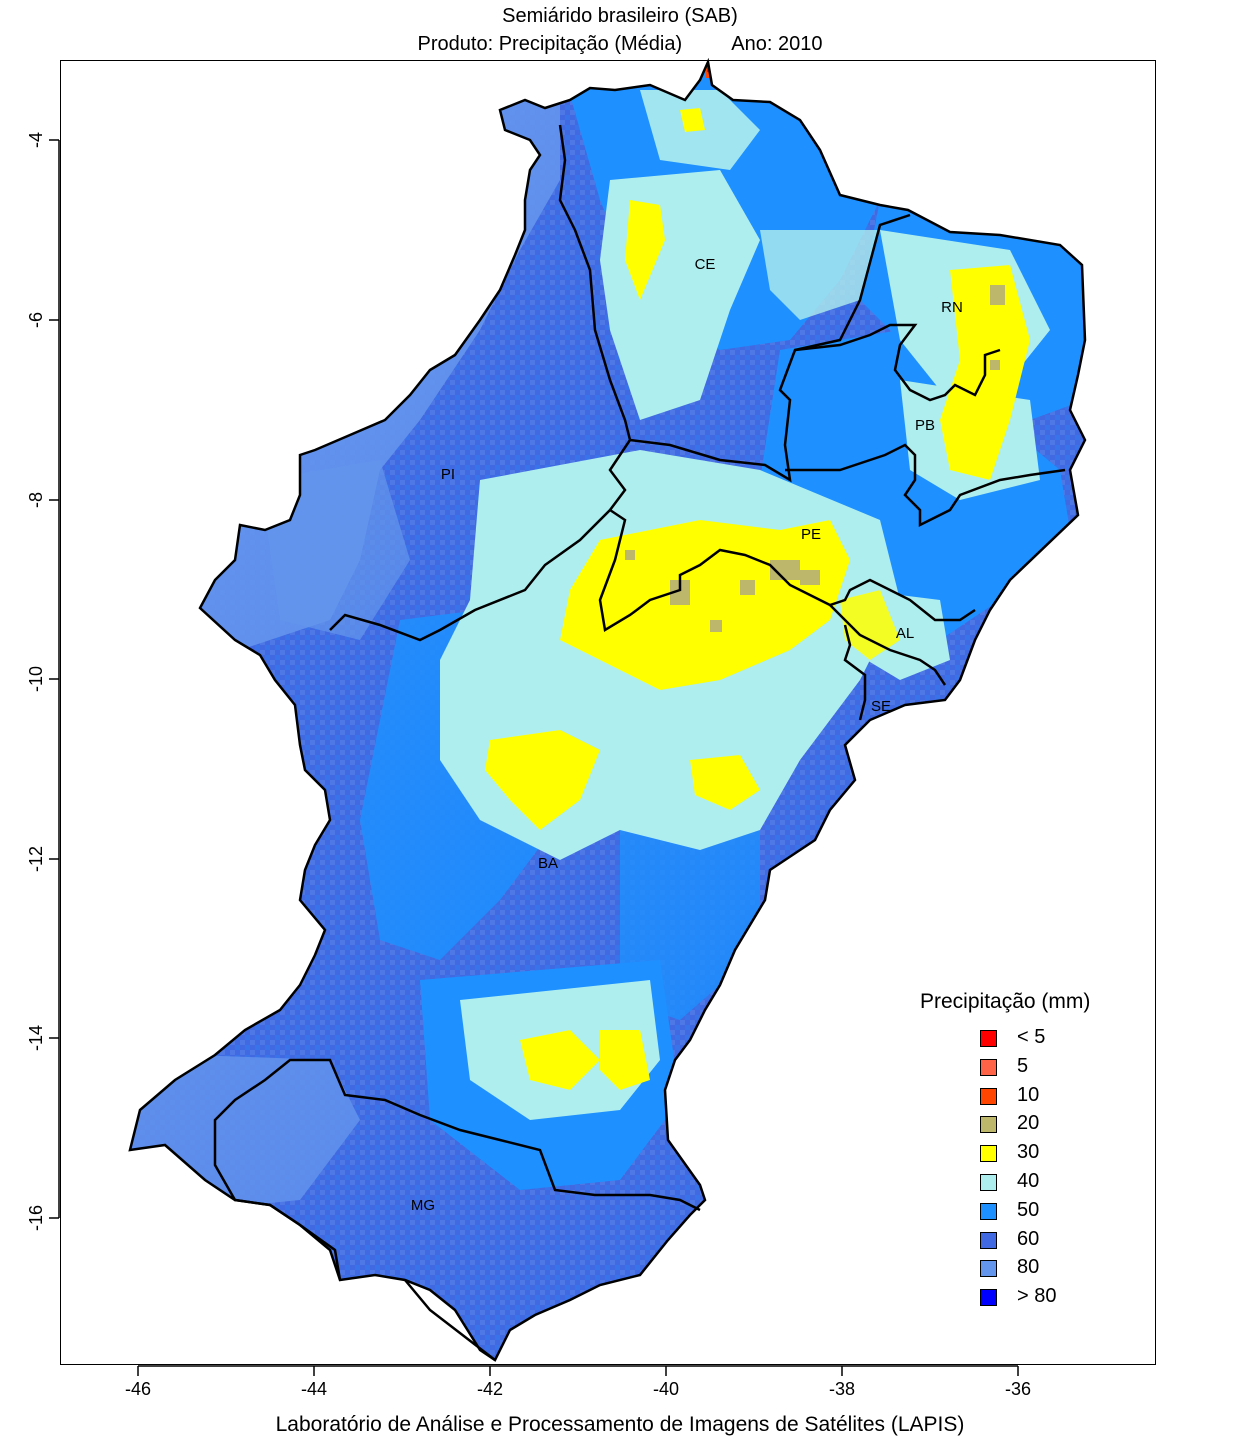  What do you see at coordinates (138, 1389) in the screenshot?
I see `x-tick-label: -46` at bounding box center [138, 1389].